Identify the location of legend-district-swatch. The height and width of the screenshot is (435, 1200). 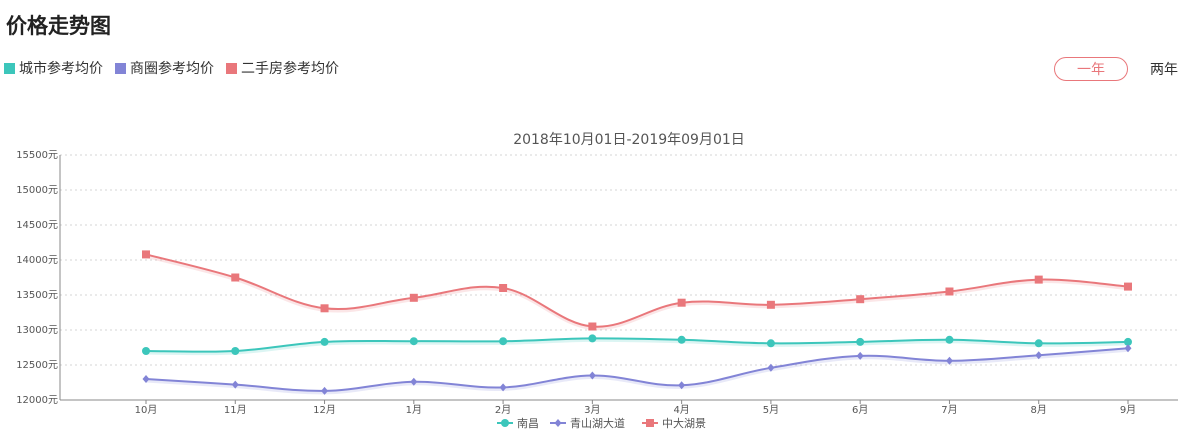
(120, 68).